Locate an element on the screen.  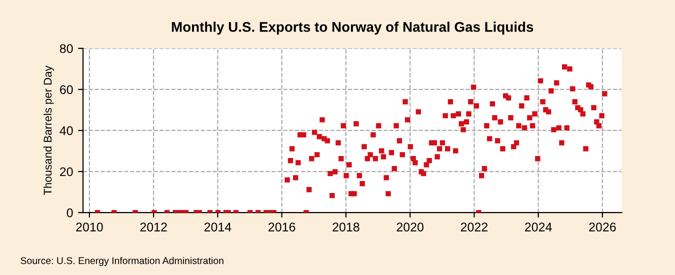
x-tick-label: 2018 is located at coordinates (346, 227).